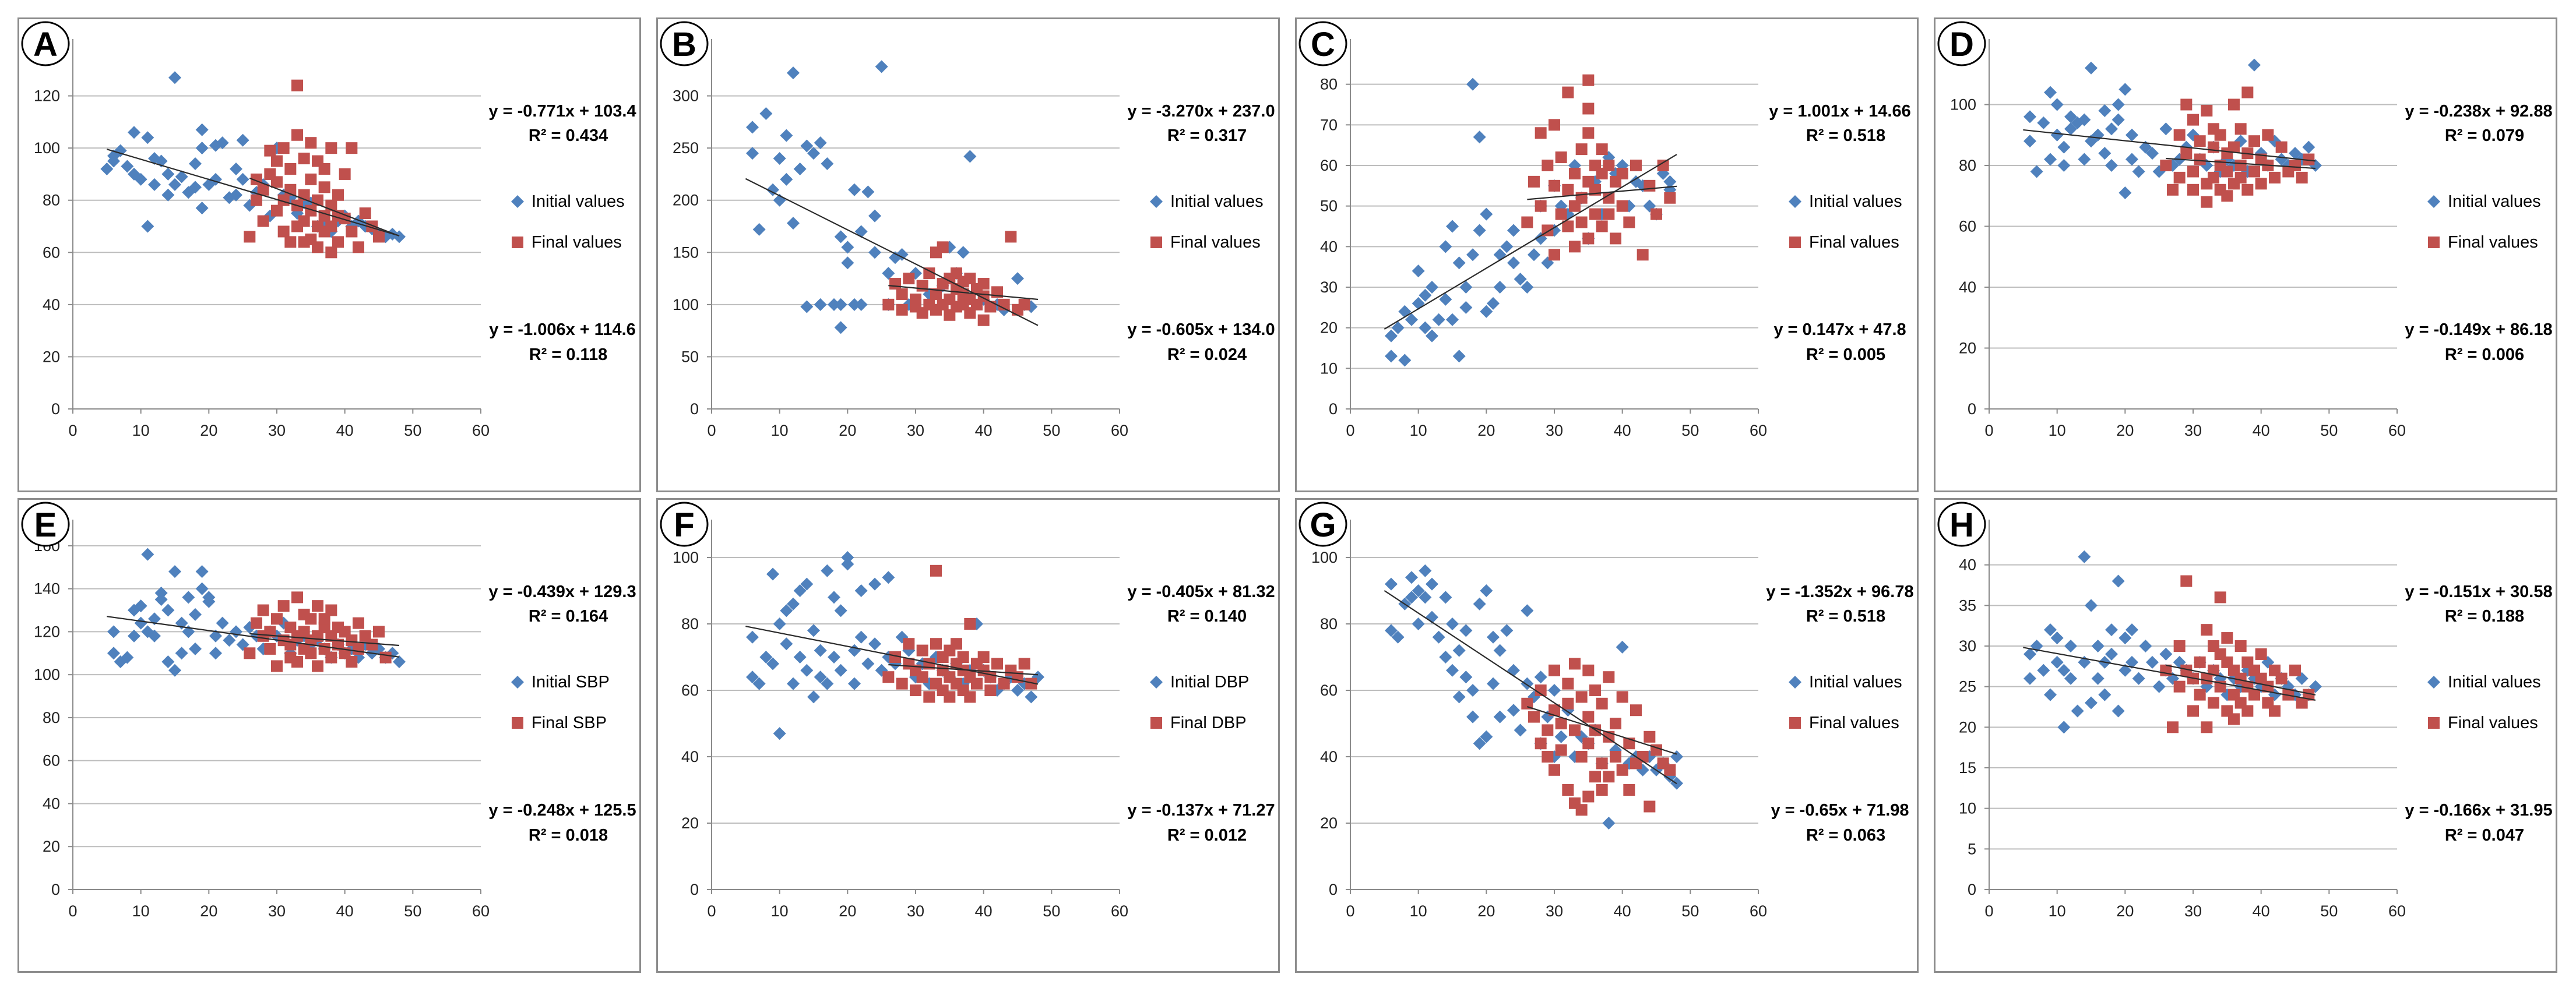  What do you see at coordinates (345, 430) in the screenshot?
I see `x-tick-label: 40` at bounding box center [345, 430].